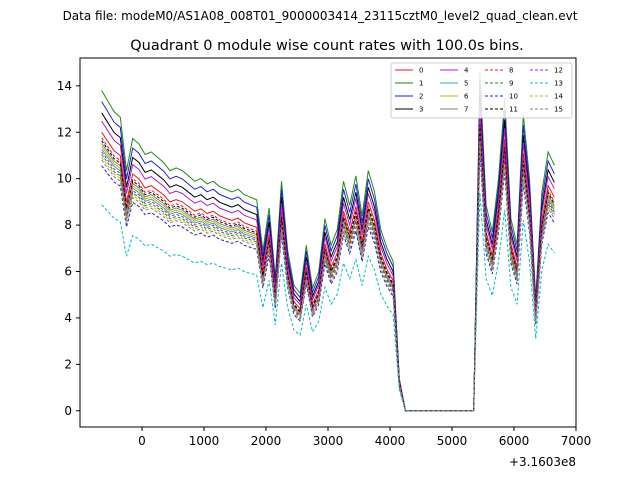 The width and height of the screenshot is (640, 480). Describe the element at coordinates (466, 110) in the screenshot. I see `legend-label-7: 7` at that location.